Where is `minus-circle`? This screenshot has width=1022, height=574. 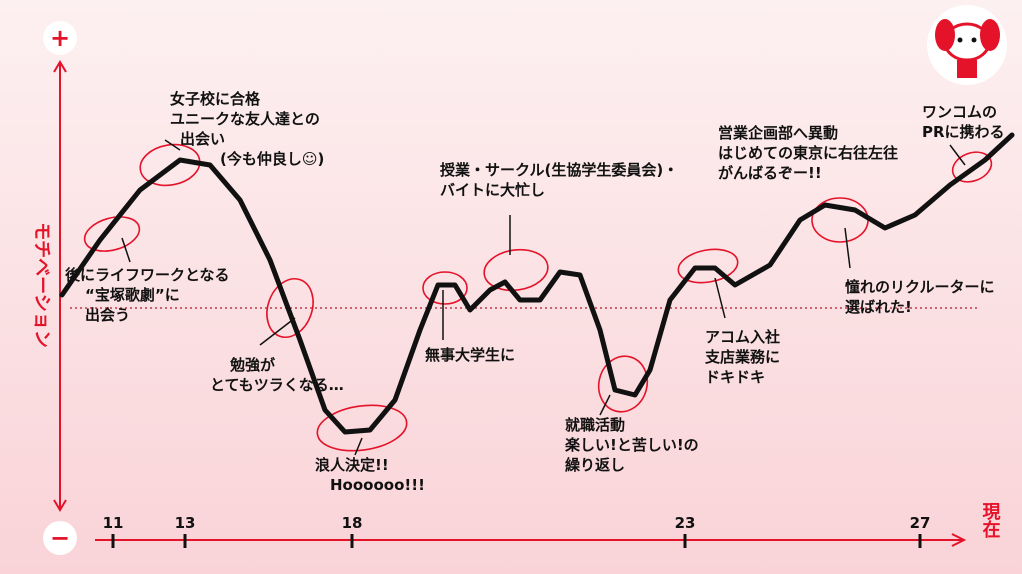
minus-circle is located at coordinates (60, 538).